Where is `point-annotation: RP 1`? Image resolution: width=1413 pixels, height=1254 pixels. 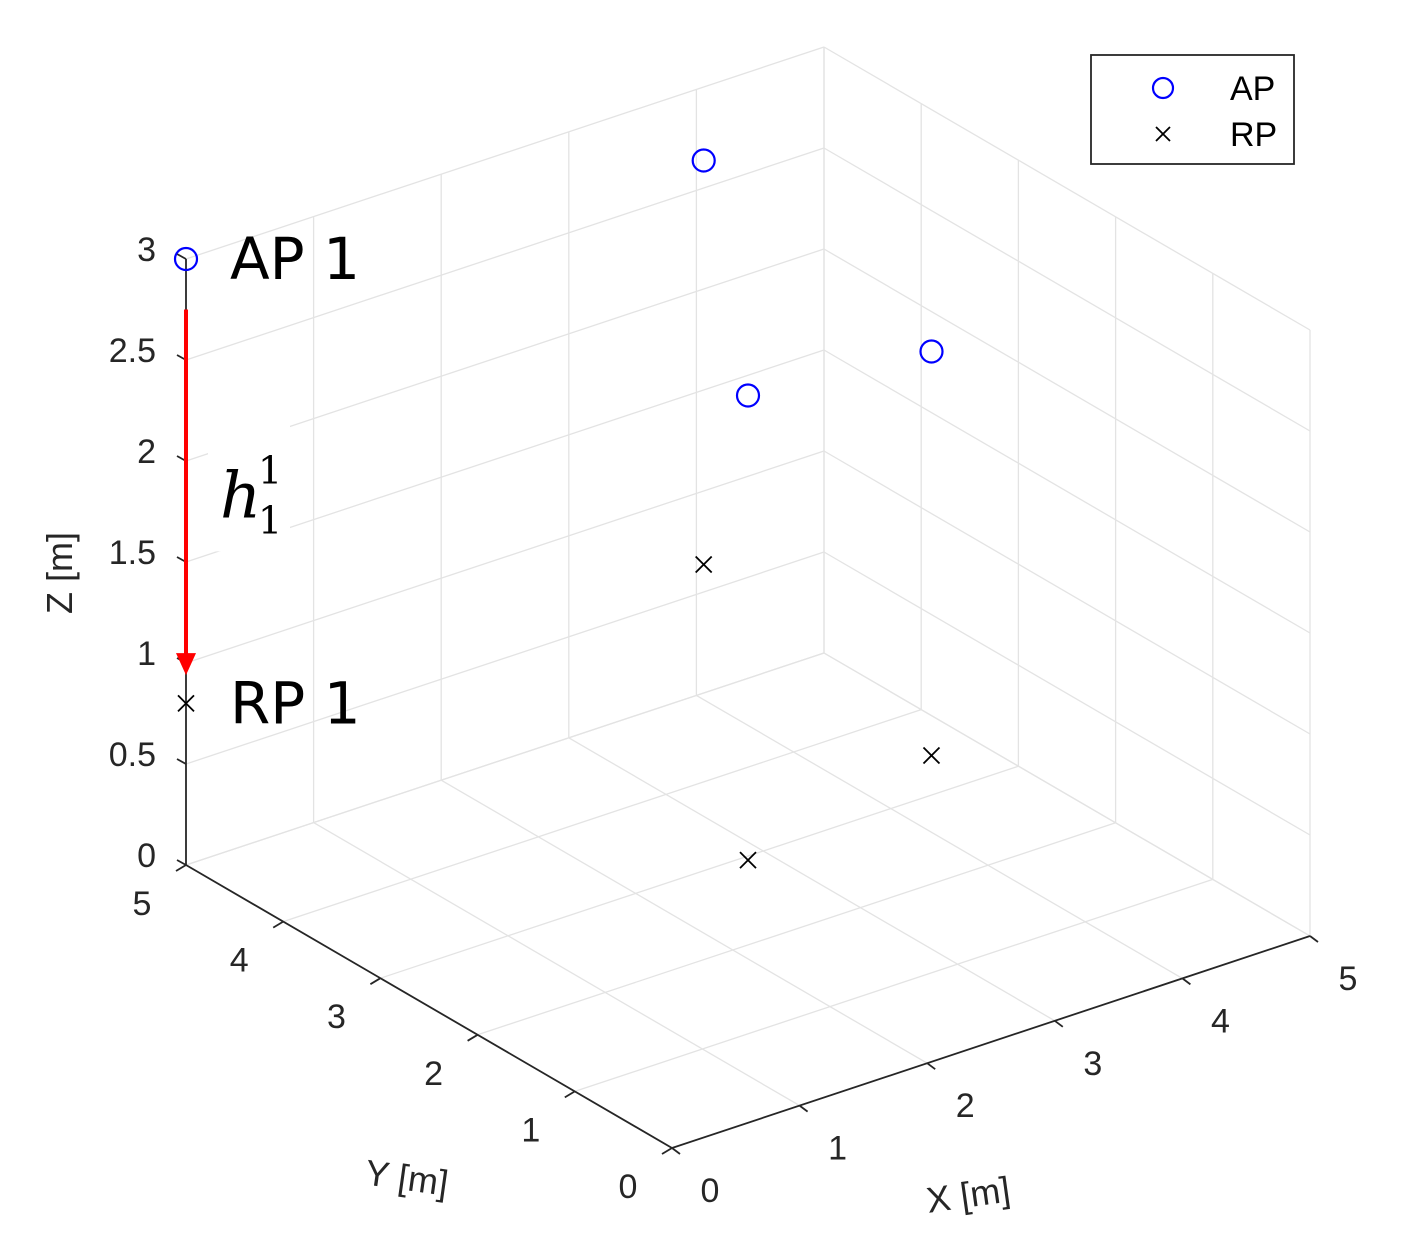 point-annotation: RP 1 is located at coordinates (295, 703).